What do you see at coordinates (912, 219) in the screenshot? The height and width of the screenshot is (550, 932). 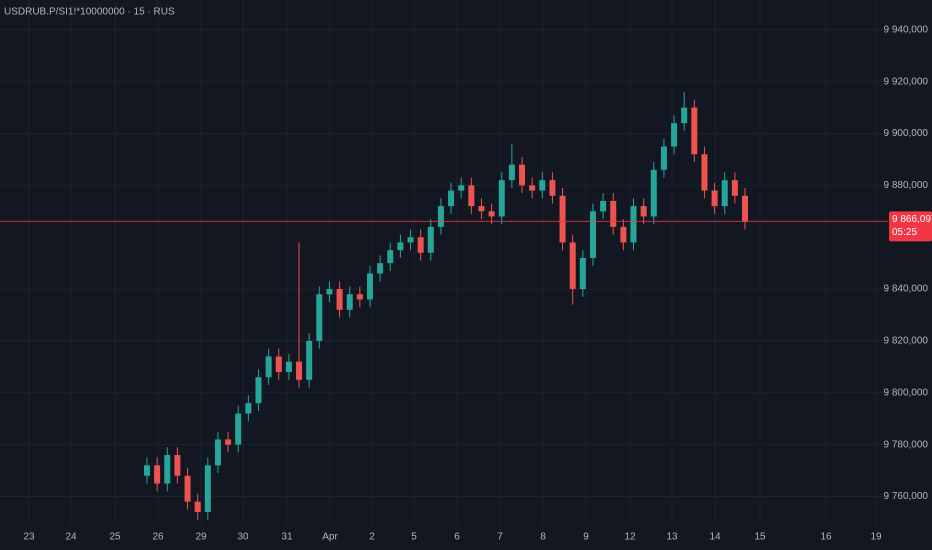 I see `last-price-label: 9 866,097` at bounding box center [912, 219].